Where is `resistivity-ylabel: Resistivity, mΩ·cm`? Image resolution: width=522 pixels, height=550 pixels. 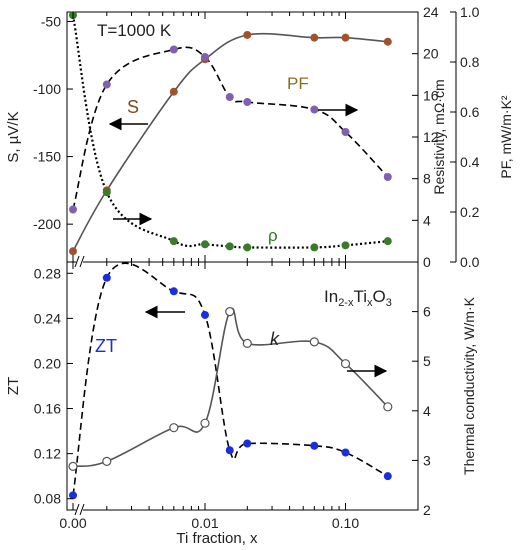 resistivity-ylabel: Resistivity, mΩ·cm is located at coordinates (439, 136).